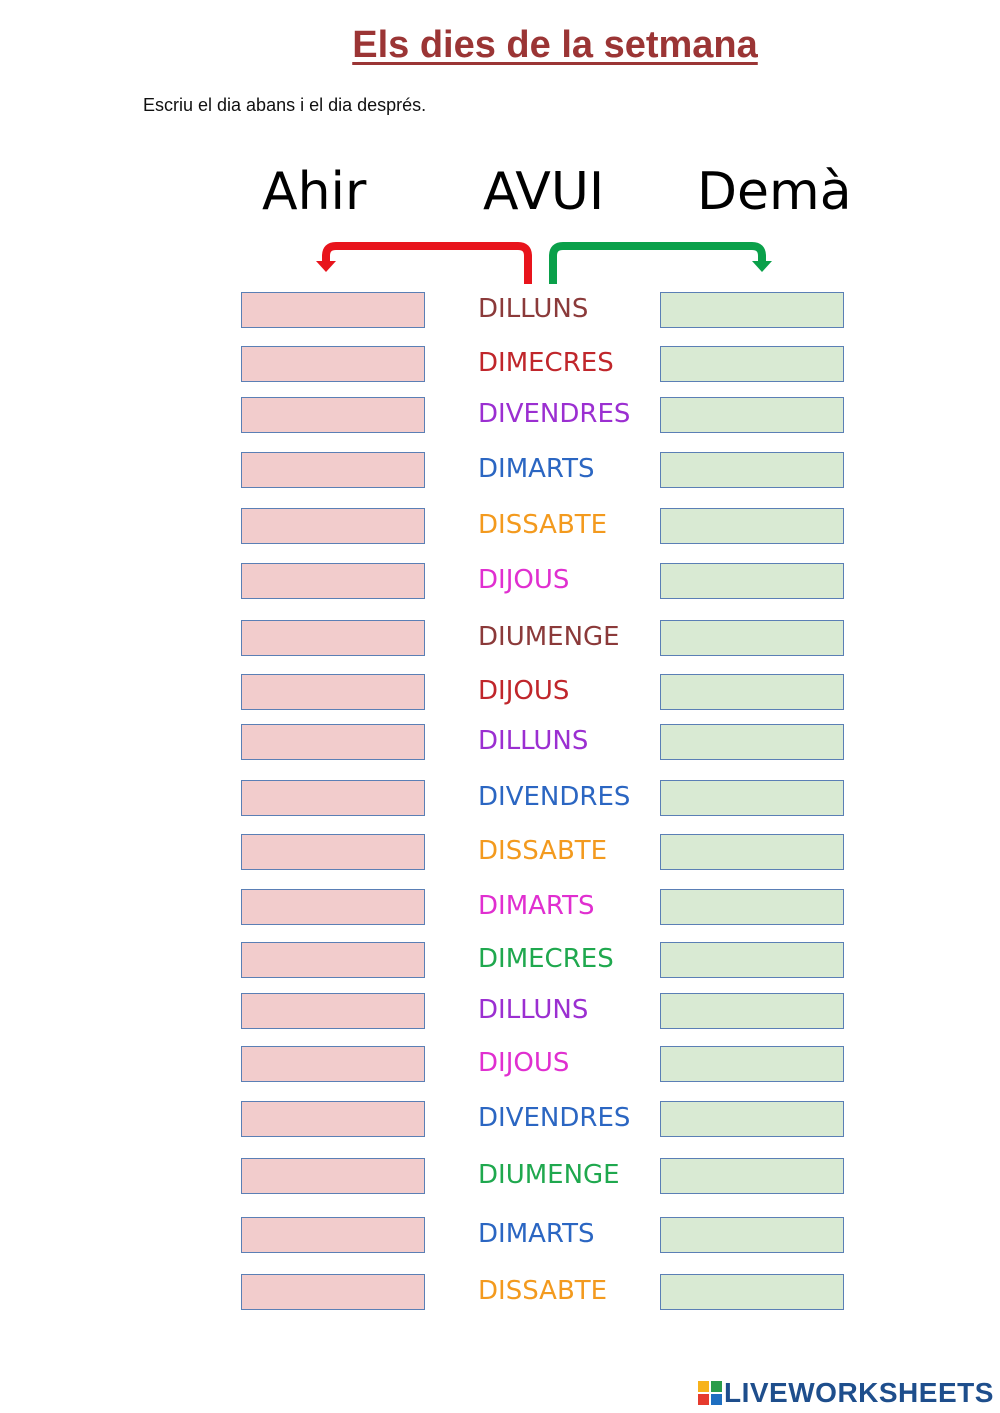 The height and width of the screenshot is (1413, 1000). Describe the element at coordinates (859, 1392) in the screenshot. I see `brand-name: LIVEWORKSHEETS` at that location.